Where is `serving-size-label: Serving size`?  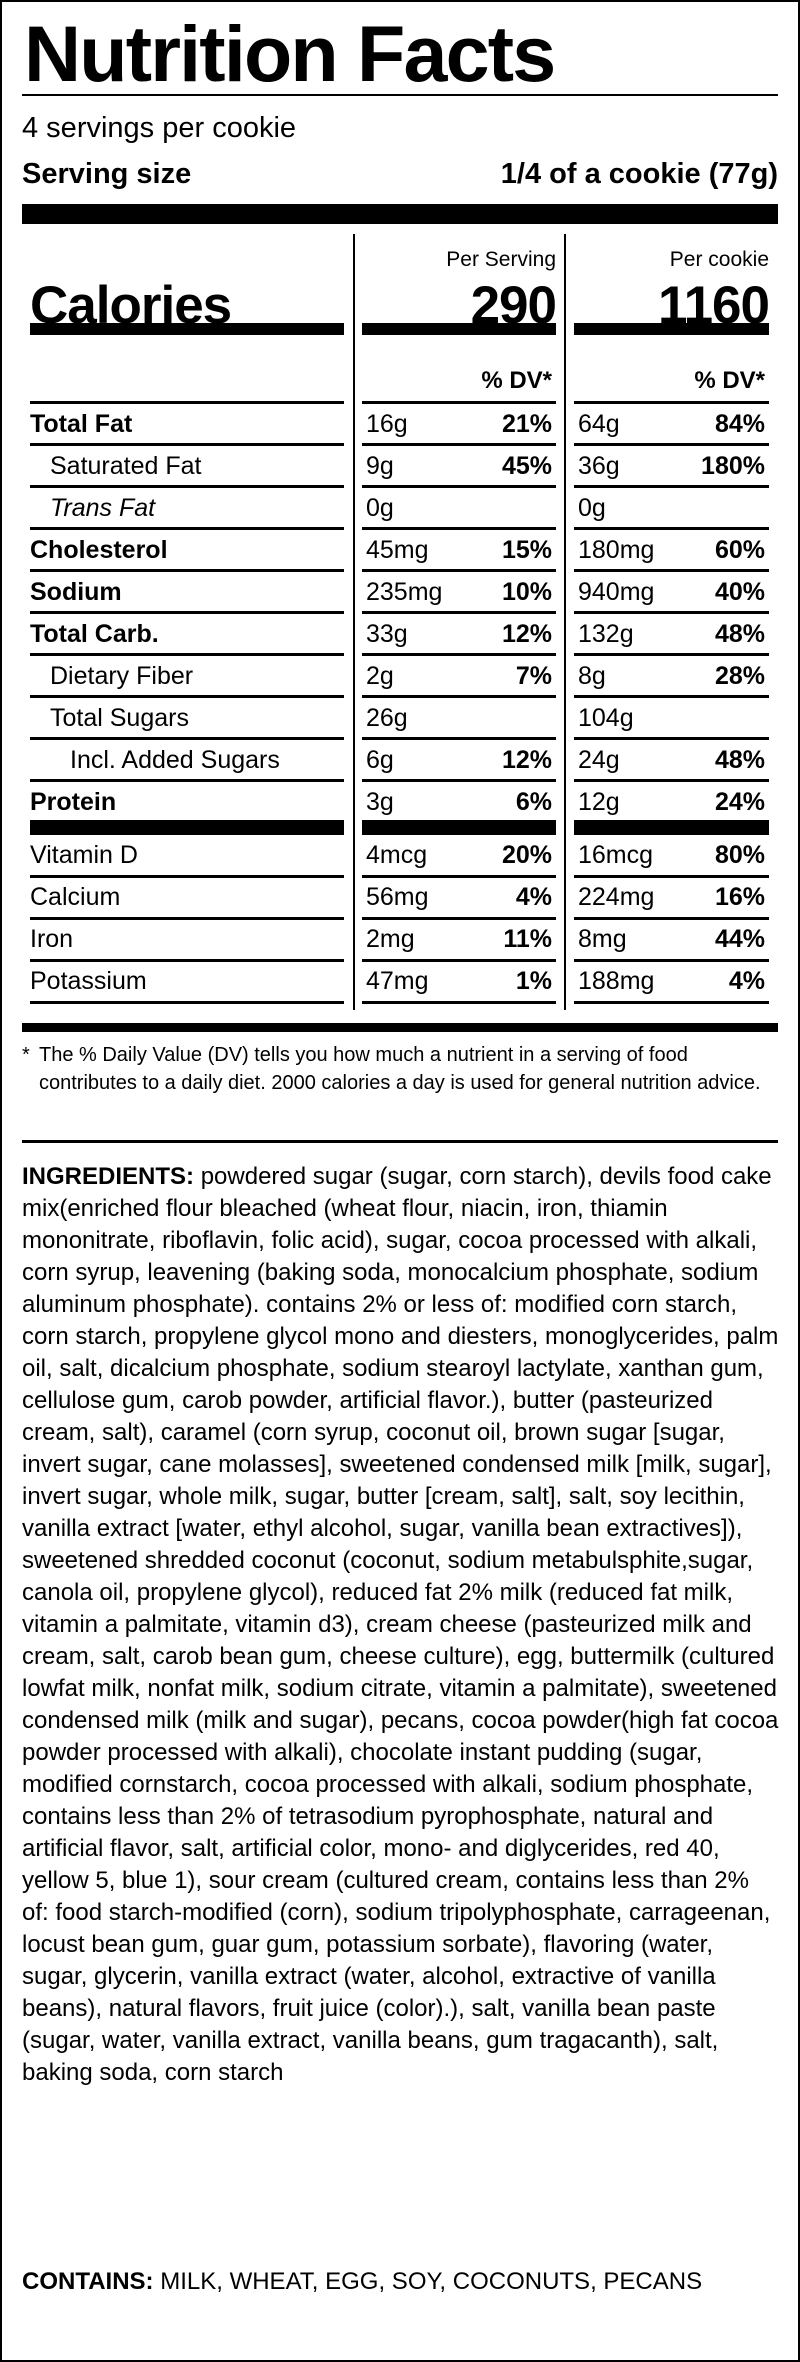
serving-size-label: Serving size is located at coordinates (107, 174).